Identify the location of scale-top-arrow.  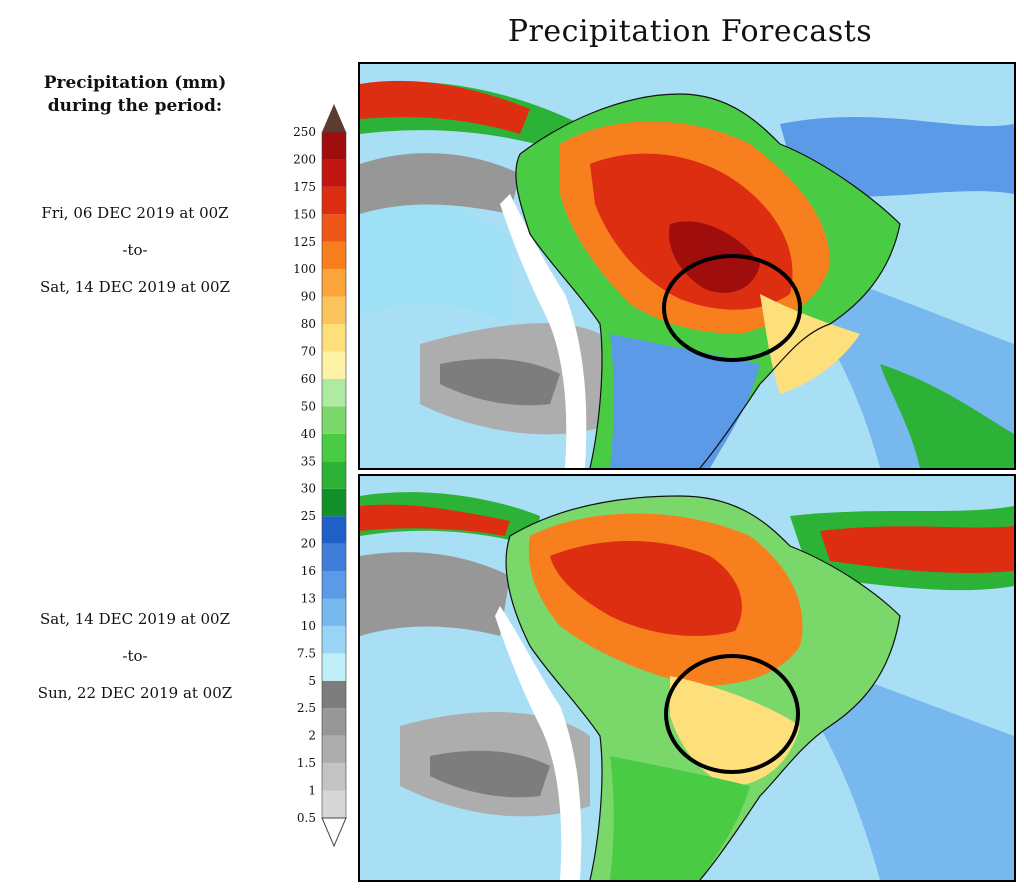
(334, 118).